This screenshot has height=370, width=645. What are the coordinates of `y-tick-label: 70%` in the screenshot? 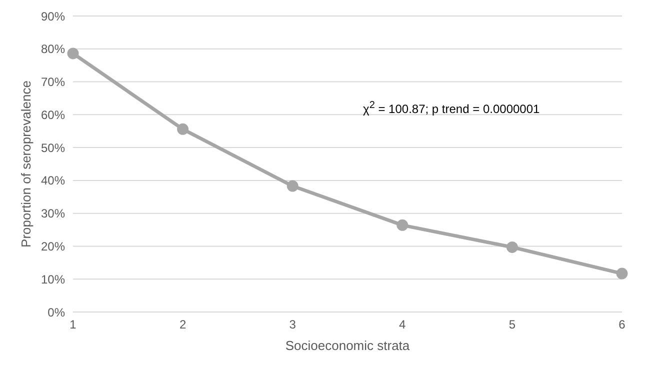 It's located at (53, 82).